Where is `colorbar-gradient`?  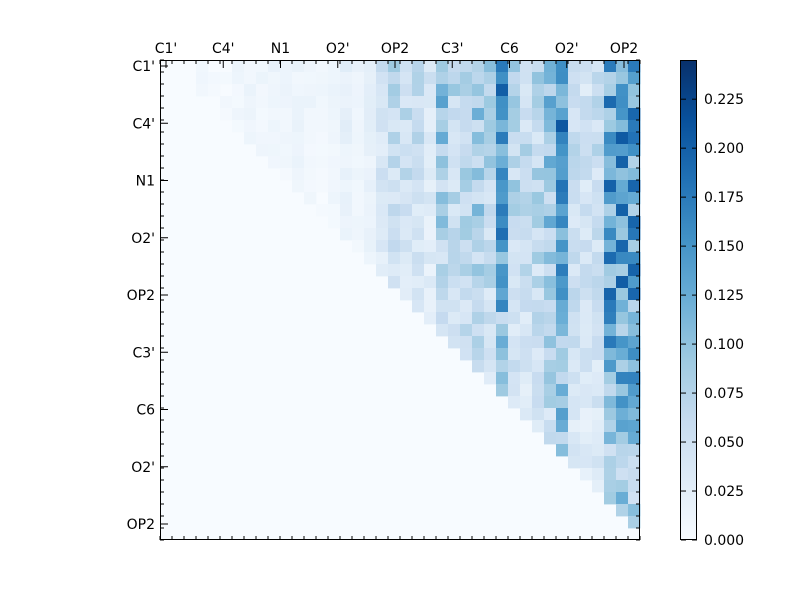
colorbar-gradient is located at coordinates (688, 300).